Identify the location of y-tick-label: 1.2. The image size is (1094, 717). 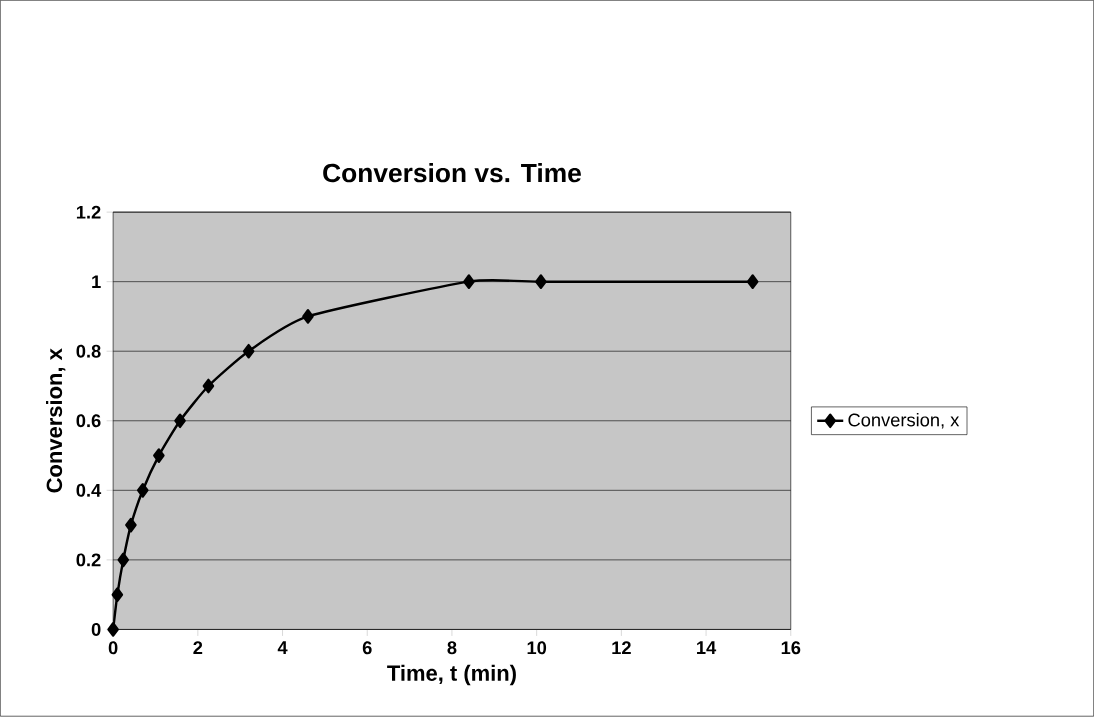
(88, 212).